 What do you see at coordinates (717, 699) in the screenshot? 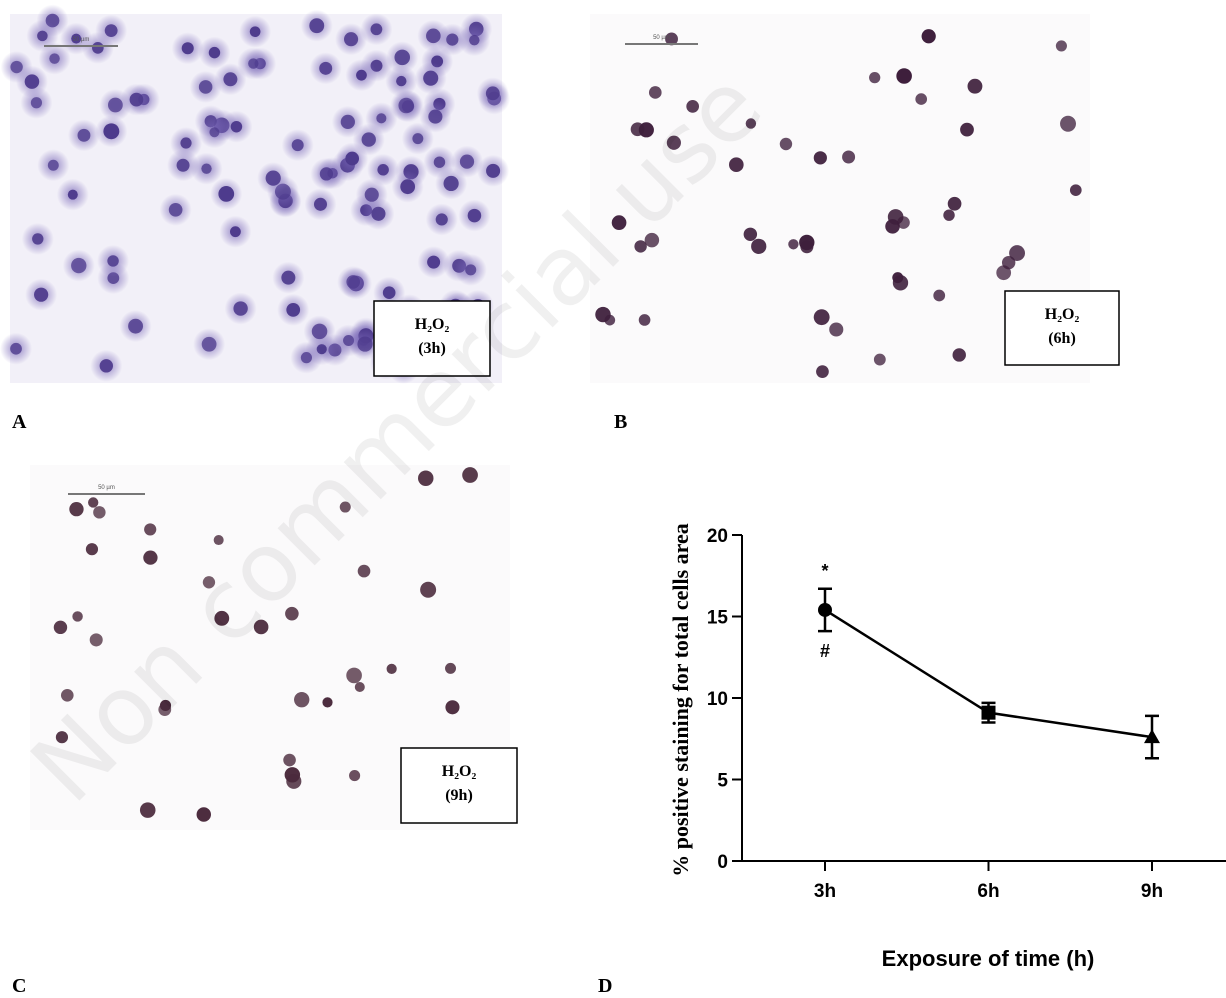
I see `y-tick-label: 10` at bounding box center [717, 699].